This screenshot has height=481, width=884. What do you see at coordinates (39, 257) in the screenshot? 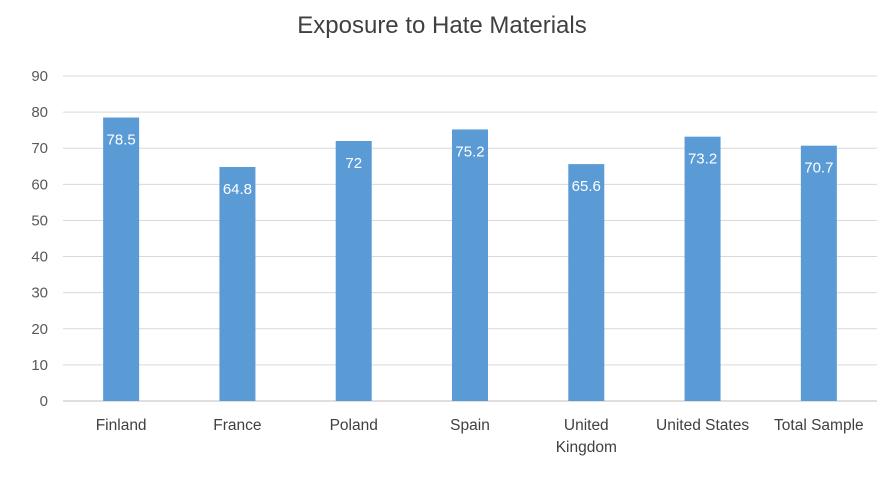
I see `y-tick-label: 40` at bounding box center [39, 257].